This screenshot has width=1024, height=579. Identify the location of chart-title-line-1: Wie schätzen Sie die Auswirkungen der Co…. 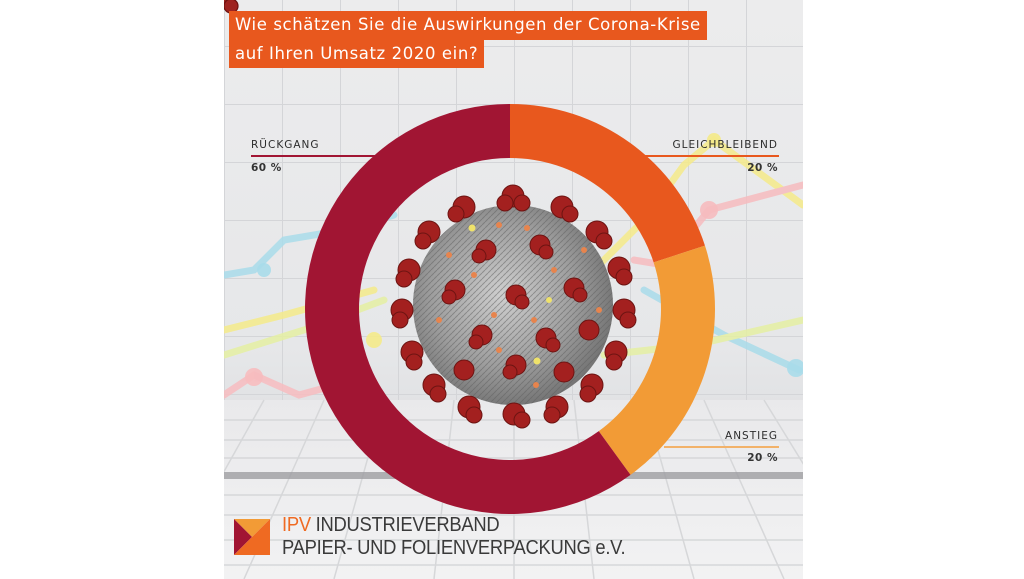
(468, 25).